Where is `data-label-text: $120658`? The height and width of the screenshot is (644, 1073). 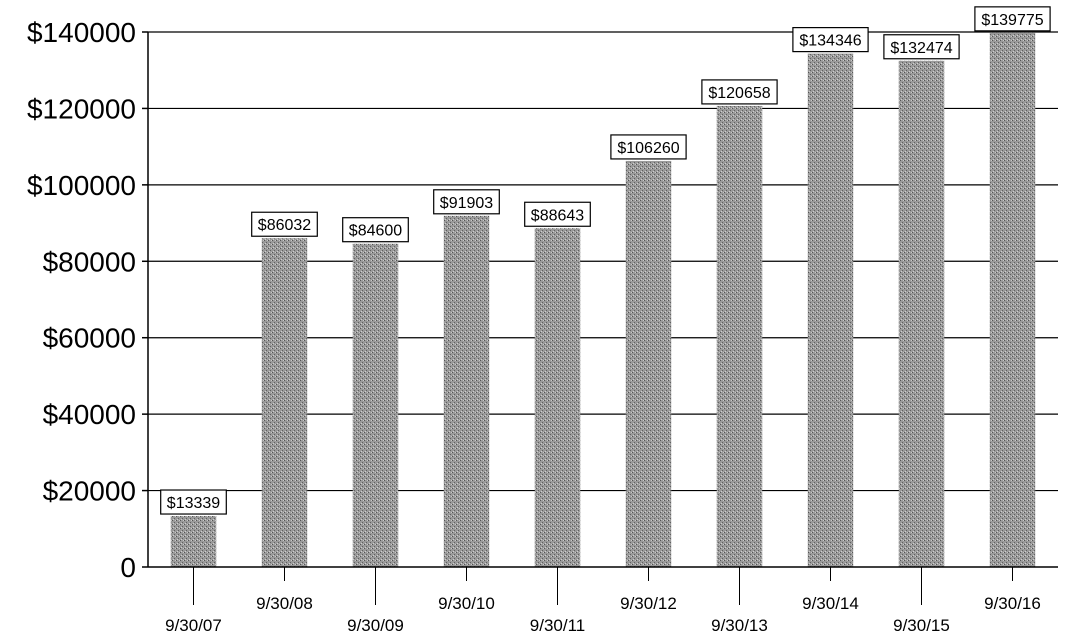
data-label-text: $120658 is located at coordinates (739, 93).